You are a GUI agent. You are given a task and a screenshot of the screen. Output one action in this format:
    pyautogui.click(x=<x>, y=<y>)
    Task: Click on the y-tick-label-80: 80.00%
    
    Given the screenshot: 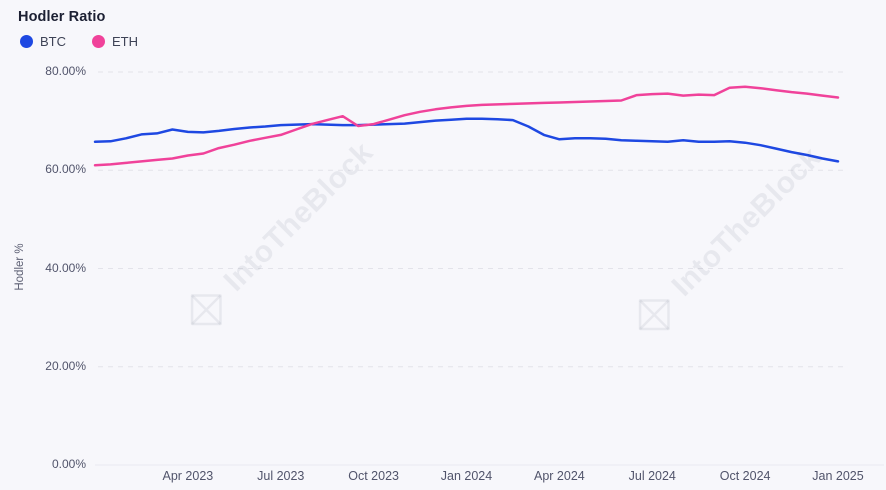 What is the action you would take?
    pyautogui.click(x=65, y=71)
    